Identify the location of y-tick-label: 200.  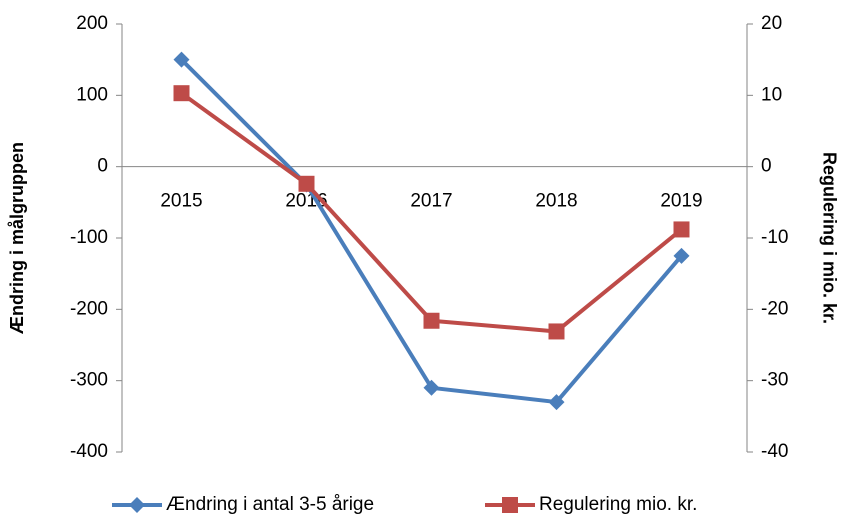
(92, 23).